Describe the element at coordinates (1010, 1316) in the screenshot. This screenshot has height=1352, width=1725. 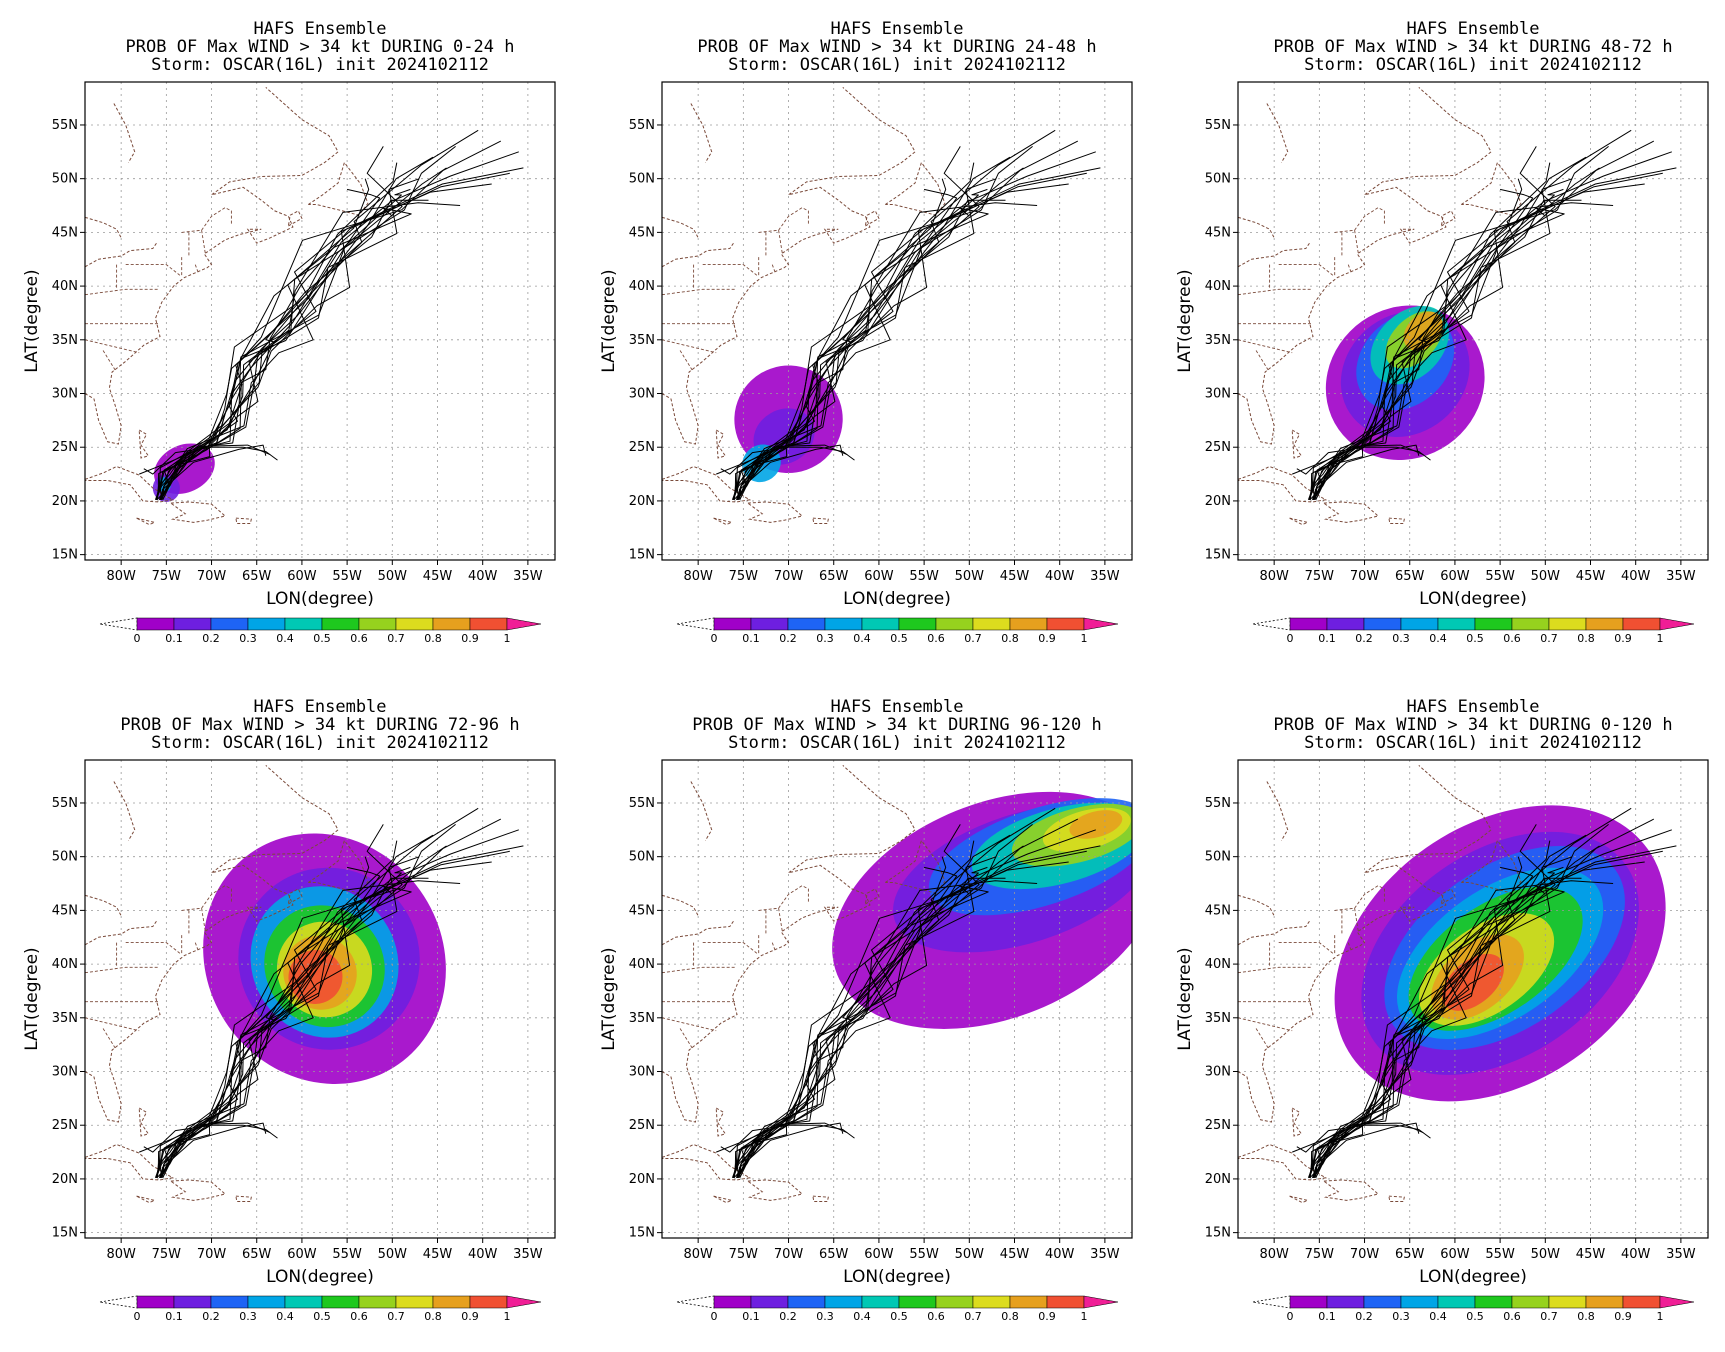
I see `colorbar-label: 0.8` at that location.